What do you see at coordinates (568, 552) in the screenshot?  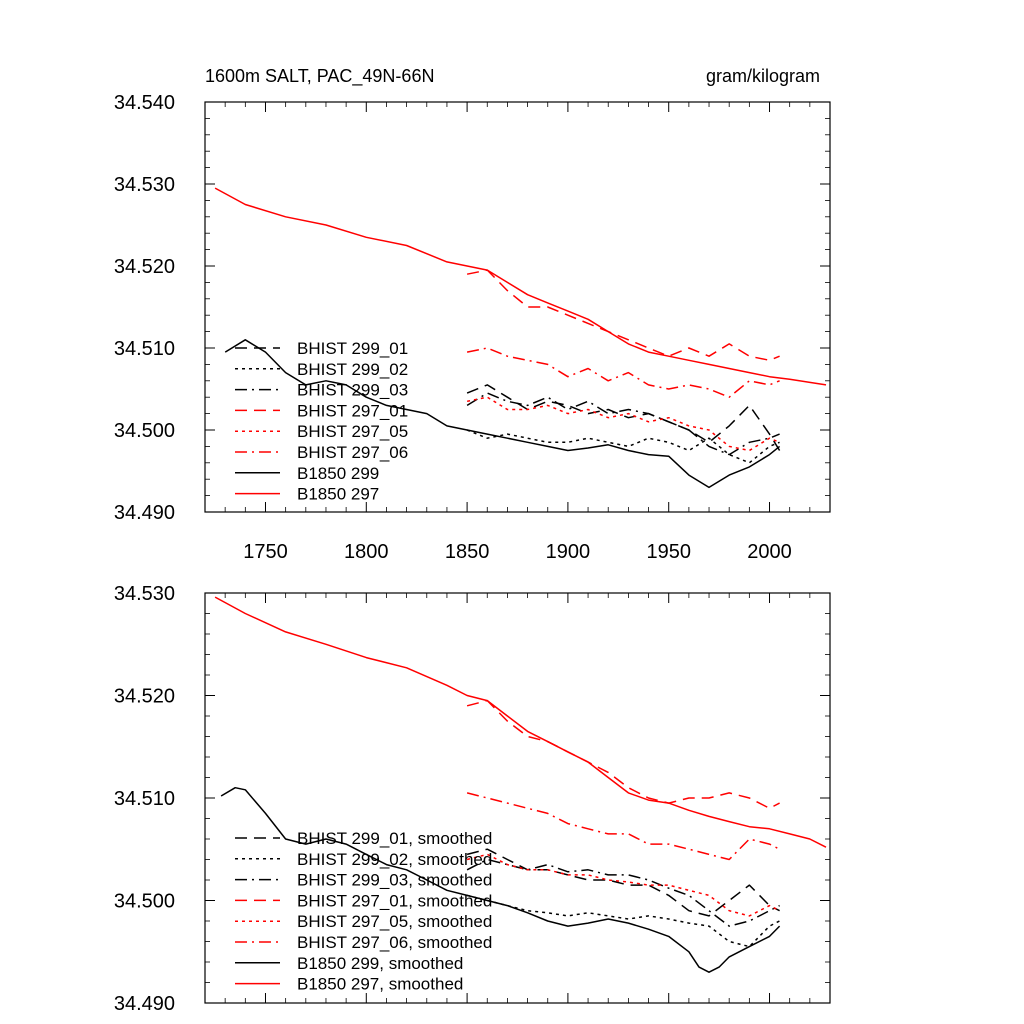 I see `x-tick-label: 1900` at bounding box center [568, 552].